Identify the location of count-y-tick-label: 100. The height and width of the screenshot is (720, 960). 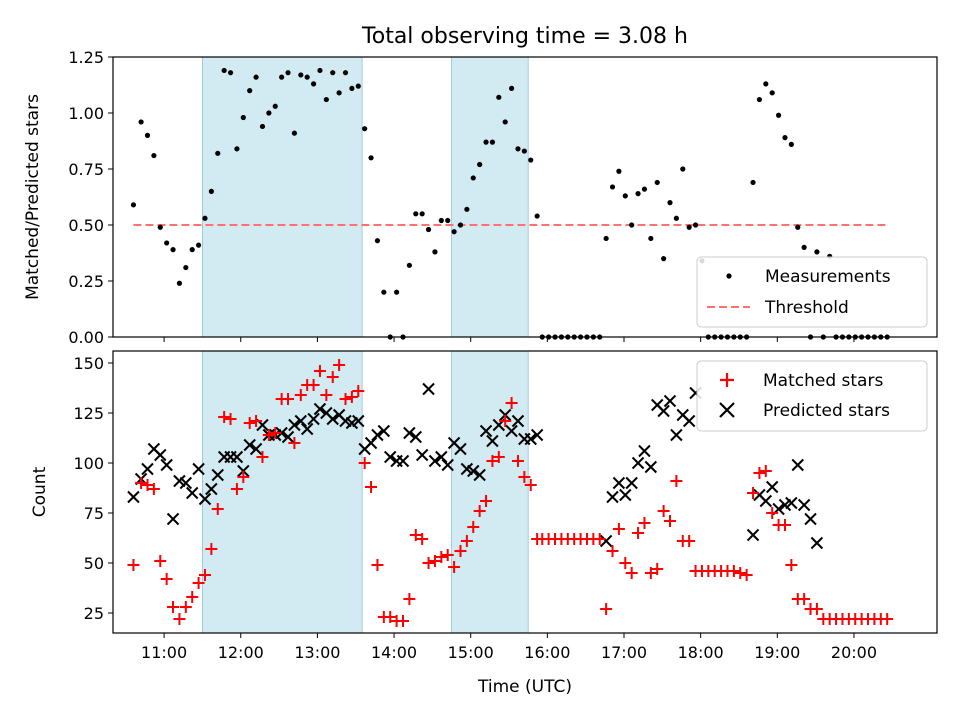
(88, 463).